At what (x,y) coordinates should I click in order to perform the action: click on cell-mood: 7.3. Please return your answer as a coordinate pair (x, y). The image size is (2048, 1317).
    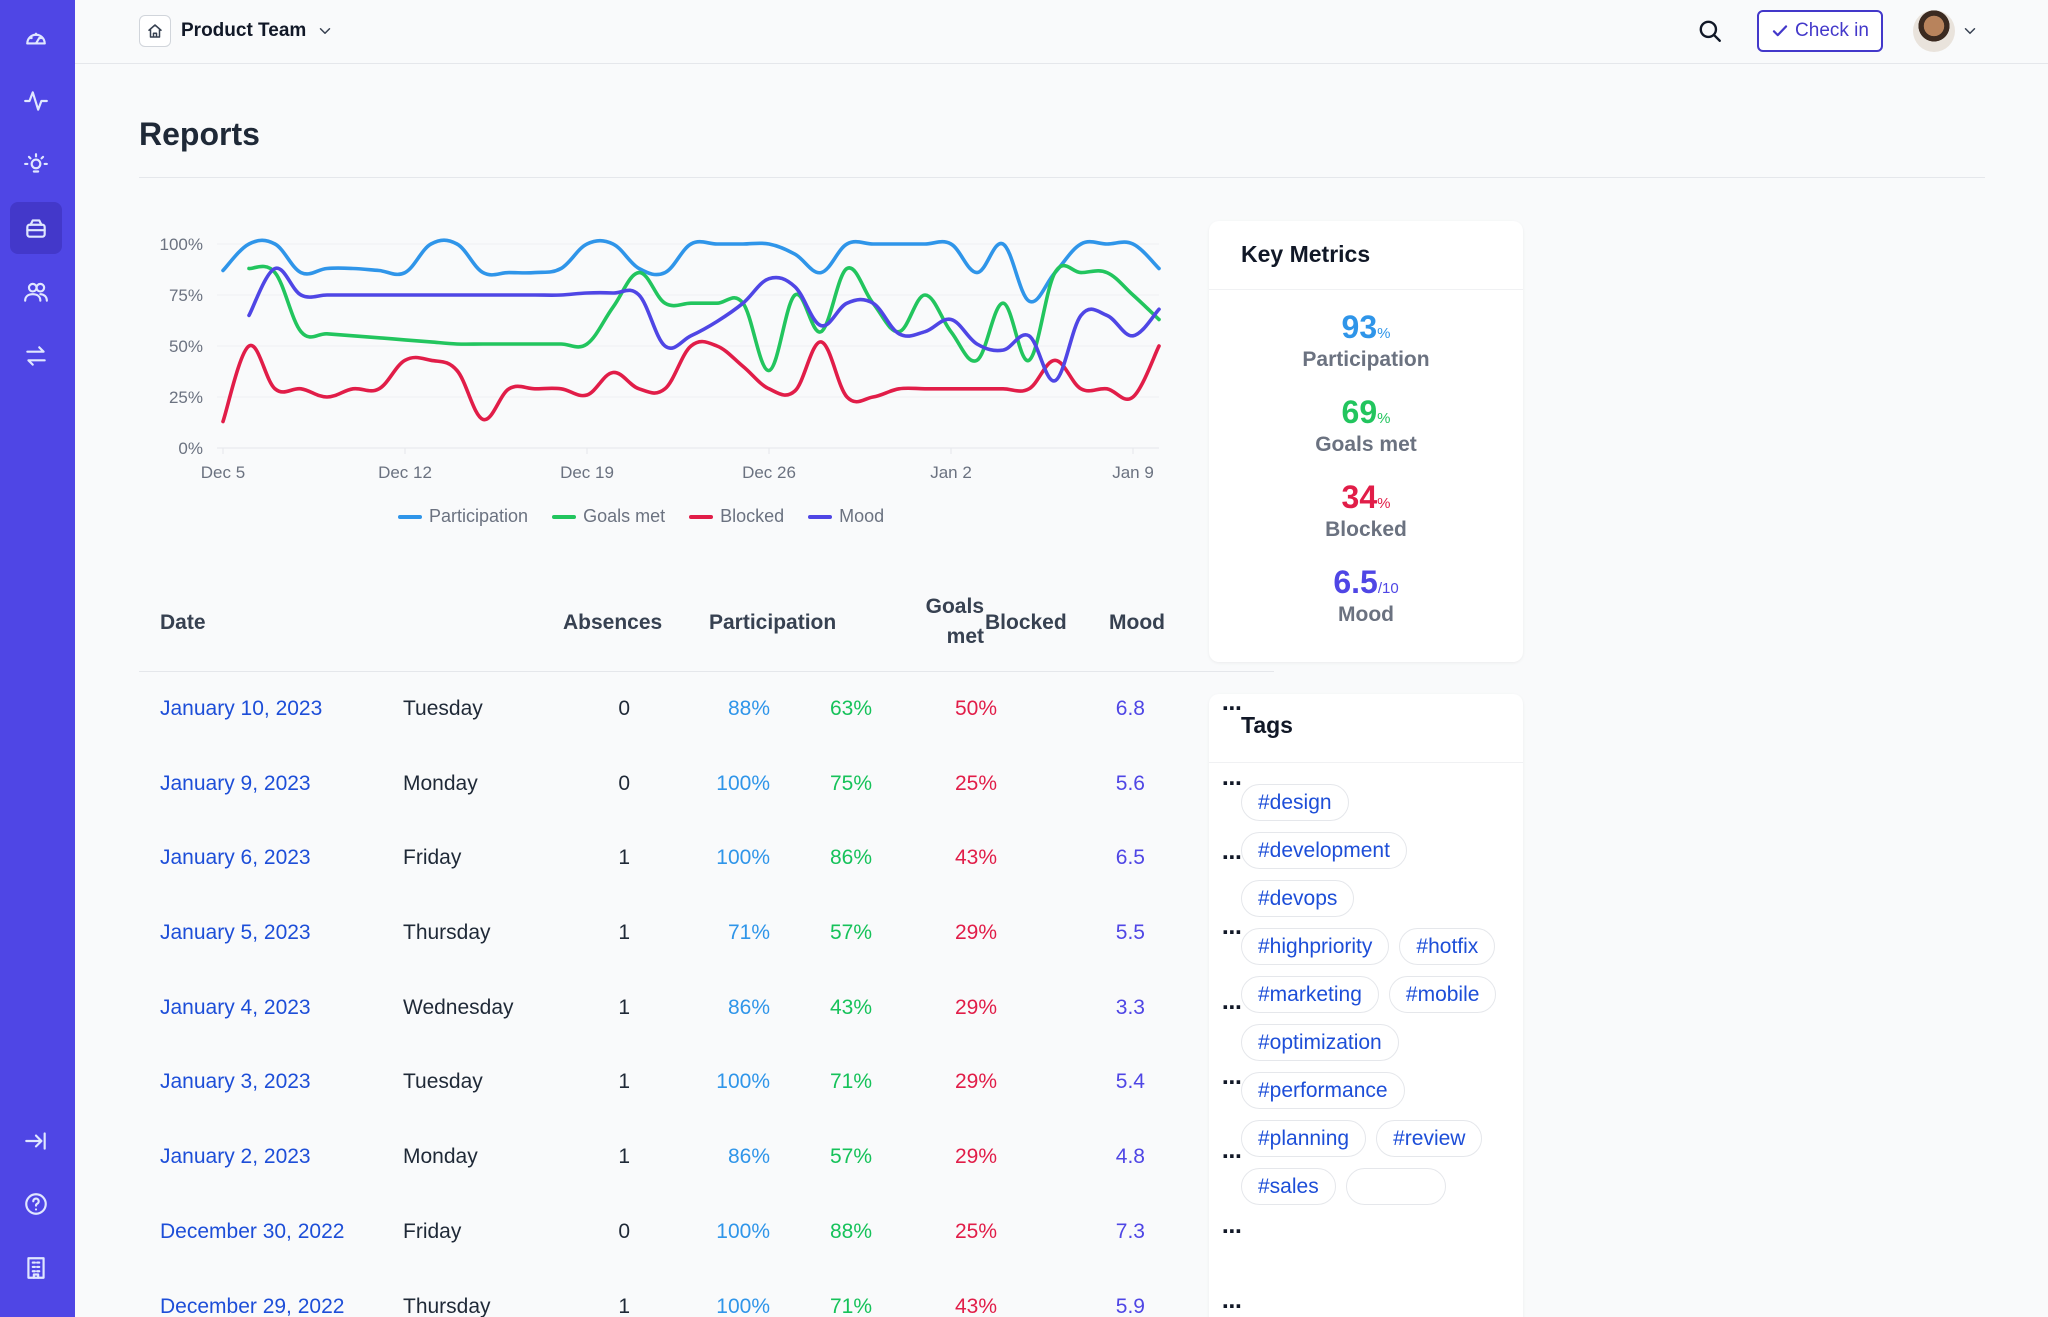
    Looking at the image, I should click on (1130, 1231).